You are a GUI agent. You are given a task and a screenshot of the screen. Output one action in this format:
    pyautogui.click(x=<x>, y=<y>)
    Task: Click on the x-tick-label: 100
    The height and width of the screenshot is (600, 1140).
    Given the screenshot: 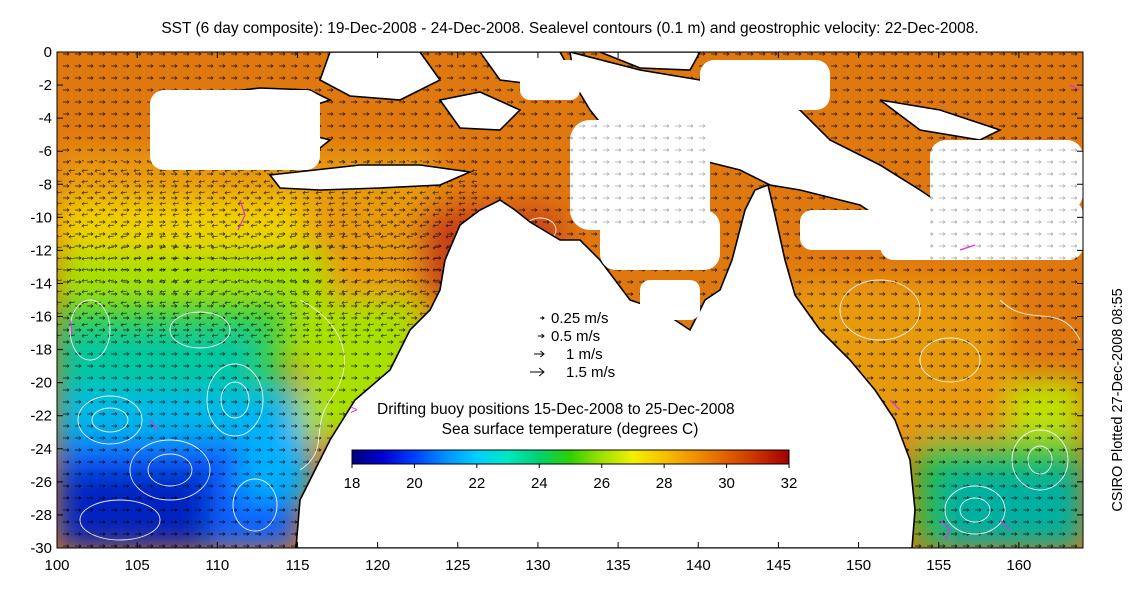 What is the action you would take?
    pyautogui.click(x=56, y=565)
    